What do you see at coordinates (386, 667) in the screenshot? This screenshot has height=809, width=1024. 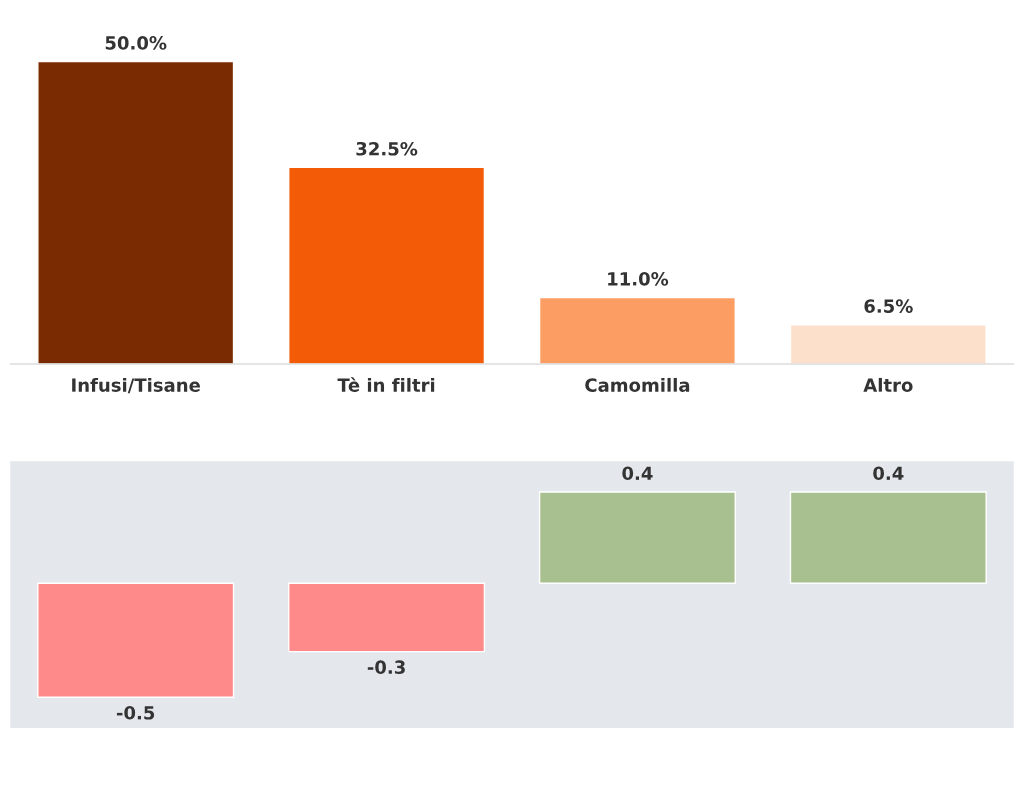 I see `data-label: -0.3` at bounding box center [386, 667].